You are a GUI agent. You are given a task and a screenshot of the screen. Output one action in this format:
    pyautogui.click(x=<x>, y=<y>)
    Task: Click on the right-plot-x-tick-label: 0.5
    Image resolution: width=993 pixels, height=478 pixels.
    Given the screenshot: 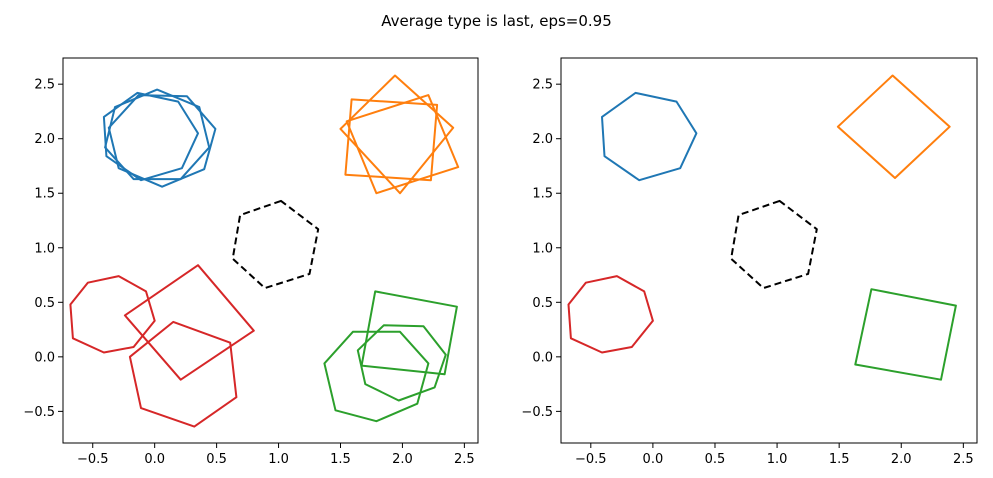 What is the action you would take?
    pyautogui.click(x=715, y=459)
    